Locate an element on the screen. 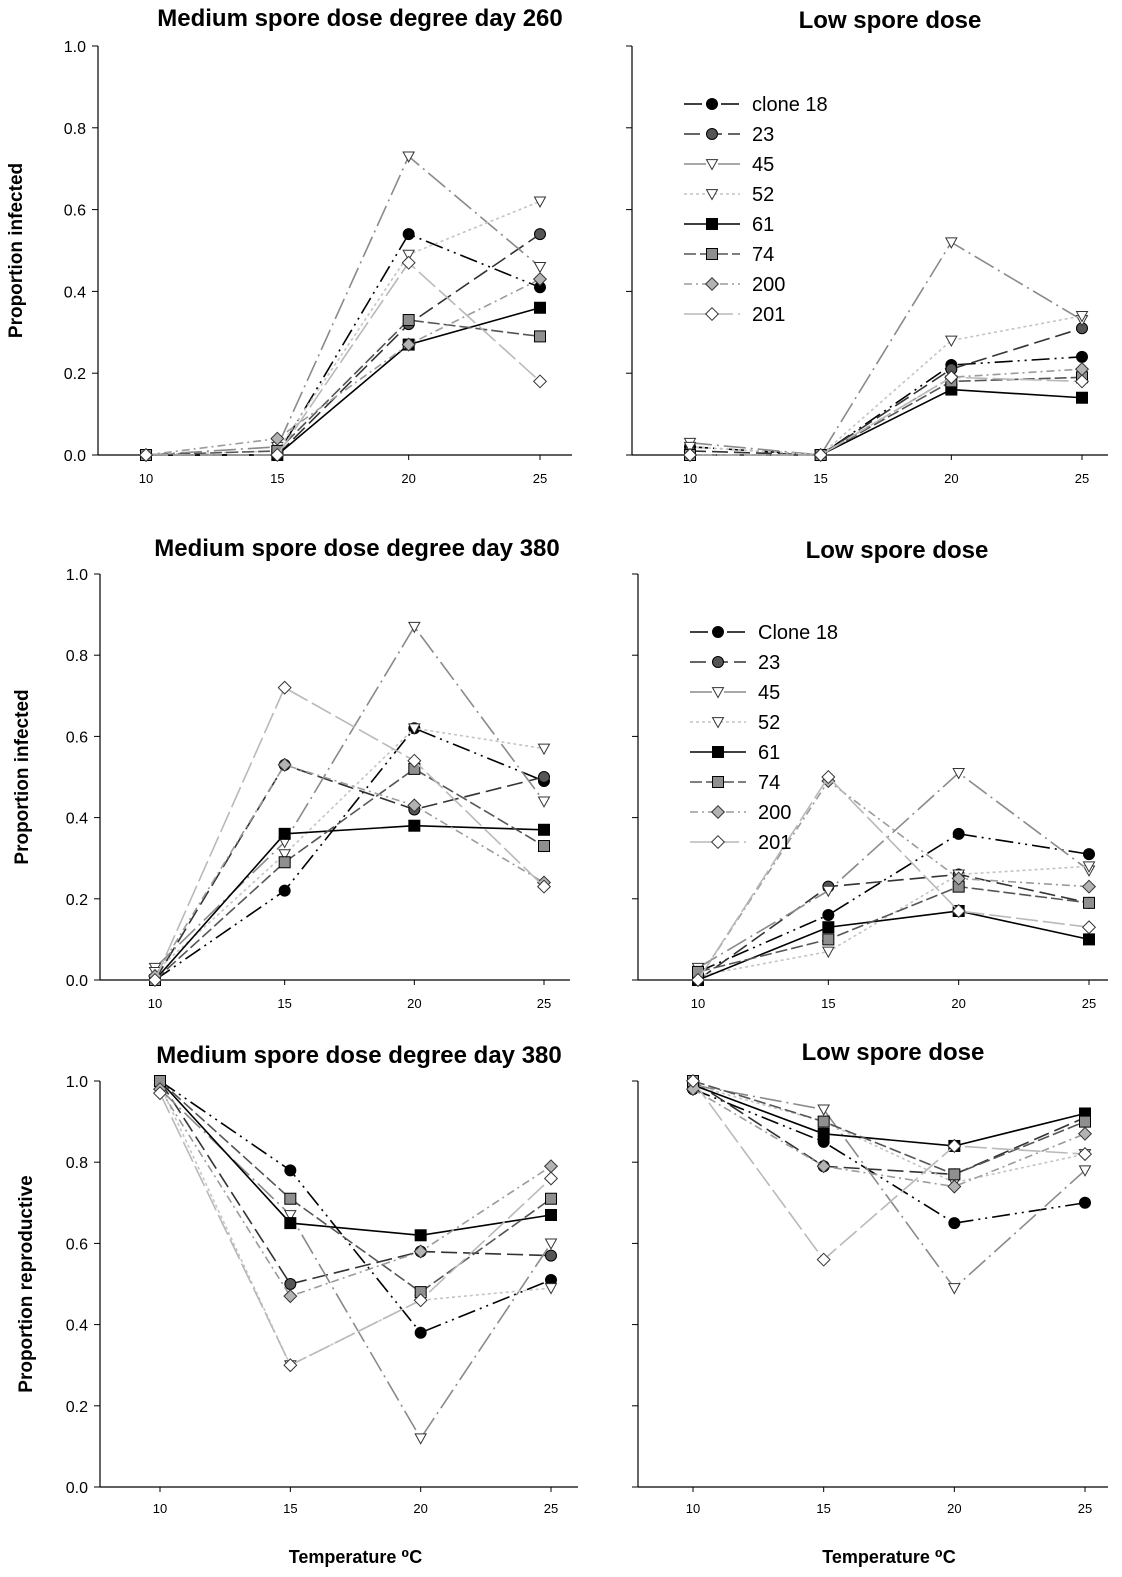 Image resolution: width=1122 pixels, height=1577 pixels. y-axis-label: Proportion infected is located at coordinates (16, 250).